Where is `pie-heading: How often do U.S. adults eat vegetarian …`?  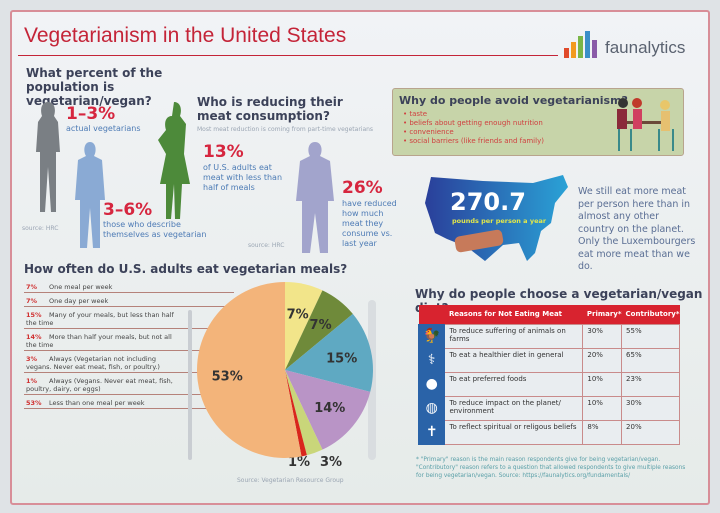 pie-heading: How often do U.S. adults eat vegetarian … is located at coordinates (186, 269).